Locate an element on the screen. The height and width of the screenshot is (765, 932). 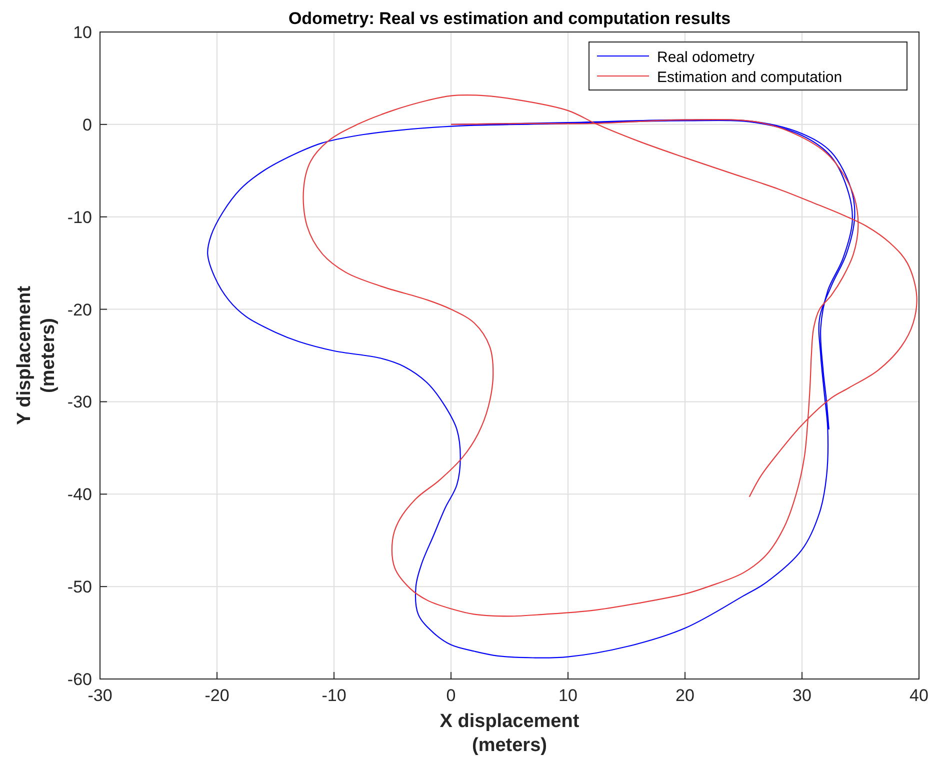
y-tick-label: -60 is located at coordinates (79, 679).